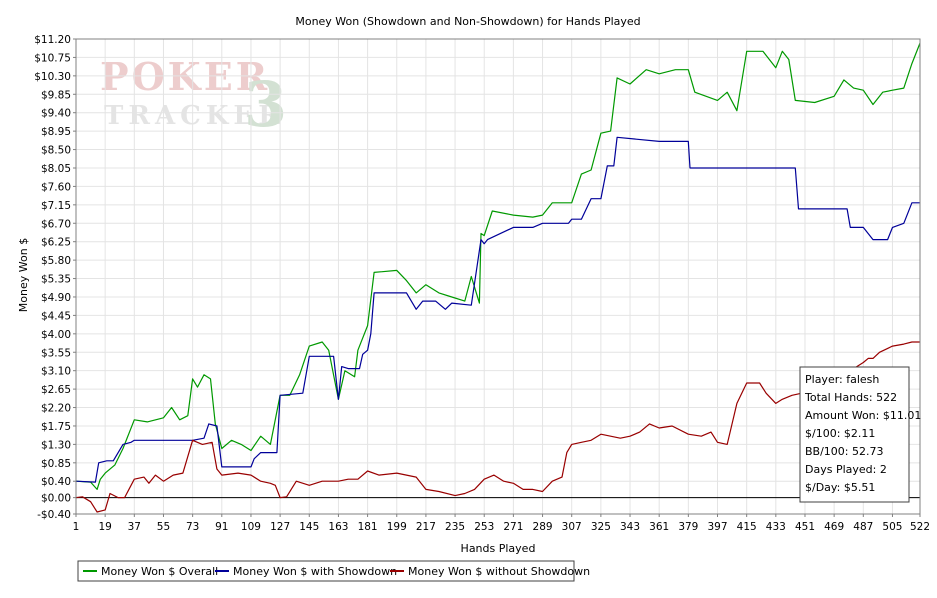 This screenshot has width=937, height=598. What do you see at coordinates (56, 464) in the screenshot?
I see `y-tick-label: $0.85` at bounding box center [56, 464].